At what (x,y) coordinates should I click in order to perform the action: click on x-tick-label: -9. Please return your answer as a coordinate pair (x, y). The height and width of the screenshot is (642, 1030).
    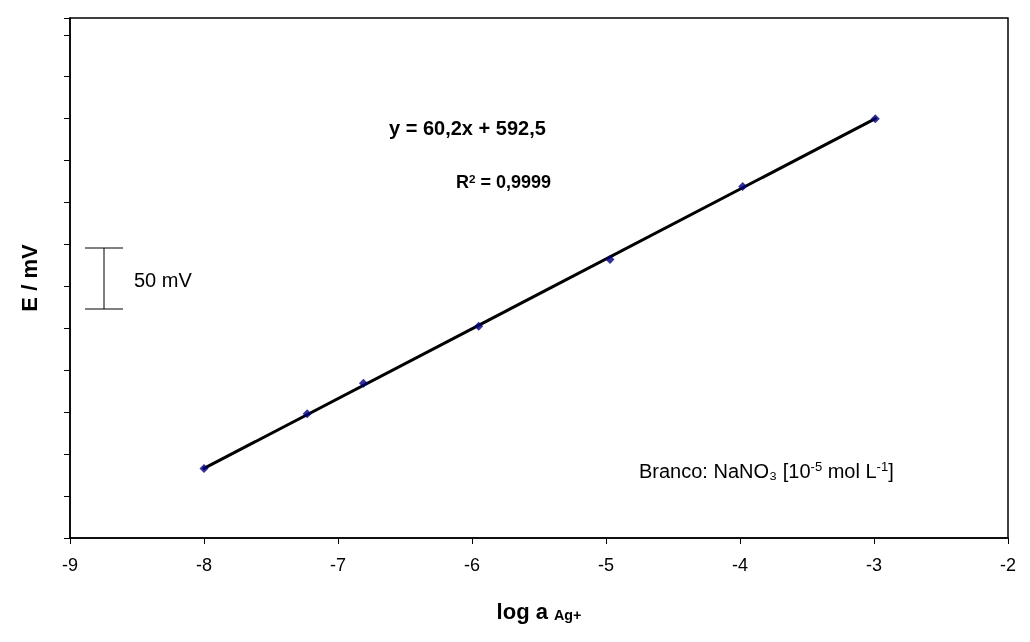
    Looking at the image, I should click on (70, 565).